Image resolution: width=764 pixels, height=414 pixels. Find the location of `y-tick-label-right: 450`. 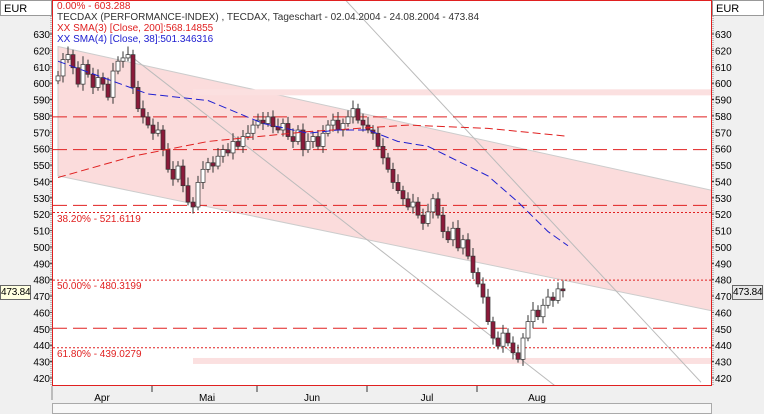

y-tick-label-right: 450 is located at coordinates (723, 330).